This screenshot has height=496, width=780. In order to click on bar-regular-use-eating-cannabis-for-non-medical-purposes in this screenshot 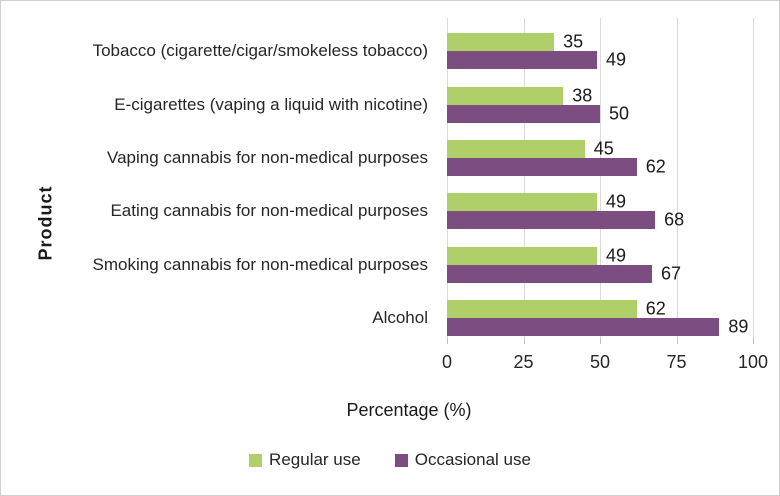, I will do `click(522, 202)`.